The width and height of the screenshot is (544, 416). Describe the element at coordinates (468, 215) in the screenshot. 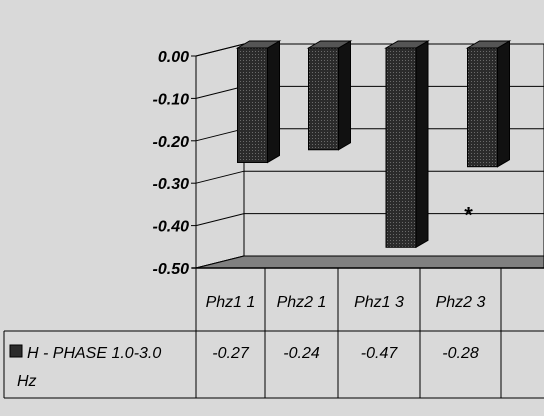

I see `annotation-asterisk: *` at that location.